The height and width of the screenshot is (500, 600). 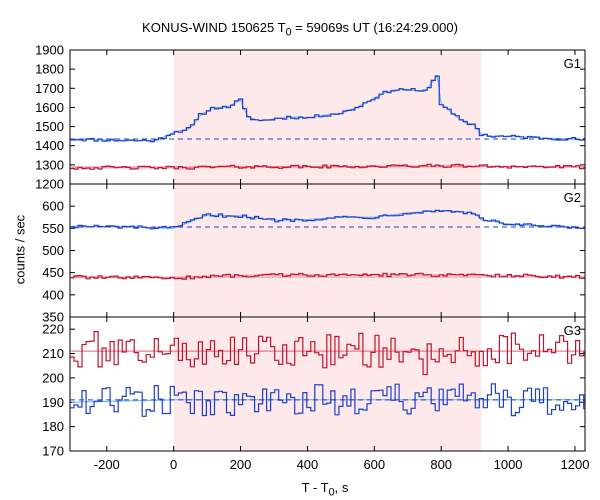 I want to click on y-tick-label: 600, so click(x=53, y=206).